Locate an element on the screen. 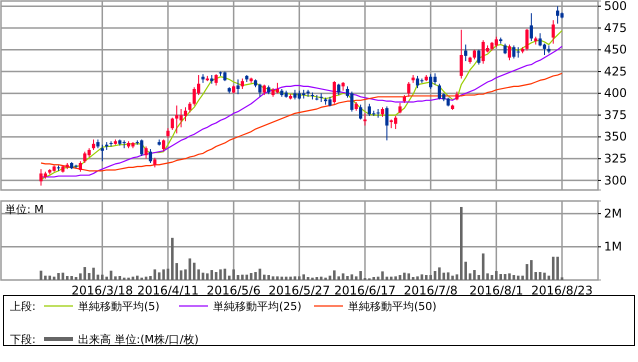 Image resolution: width=638 pixels, height=362 pixels. y-tick-label: 475 is located at coordinates (615, 27).